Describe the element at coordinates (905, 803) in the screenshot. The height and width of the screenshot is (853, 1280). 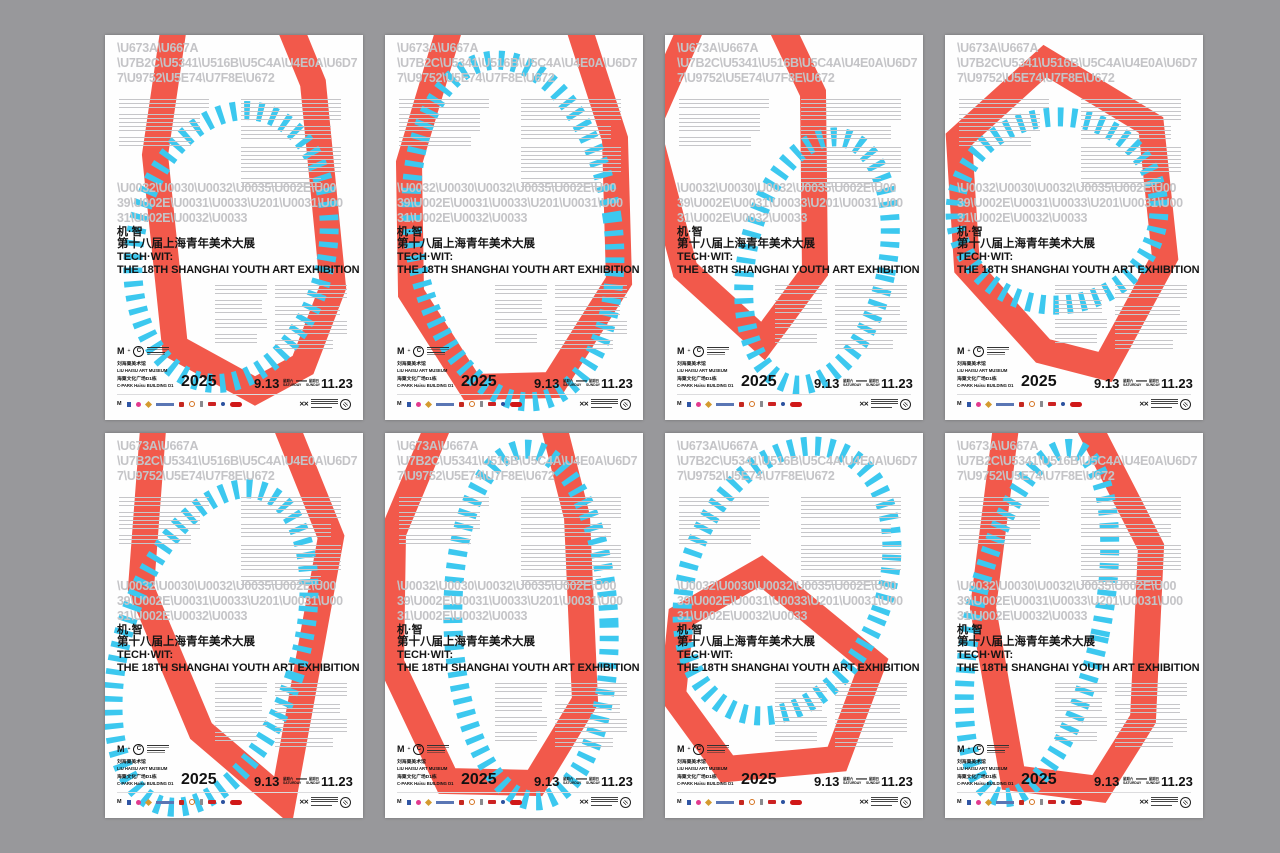
I see `seal-pattern` at that location.